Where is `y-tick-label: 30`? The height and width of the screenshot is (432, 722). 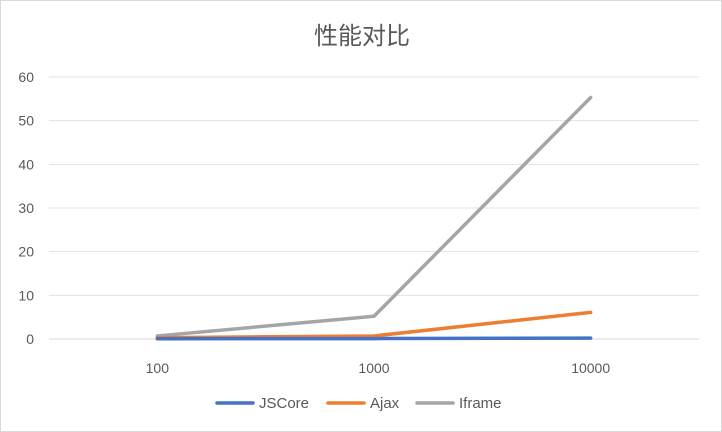
y-tick-label: 30 is located at coordinates (26, 208).